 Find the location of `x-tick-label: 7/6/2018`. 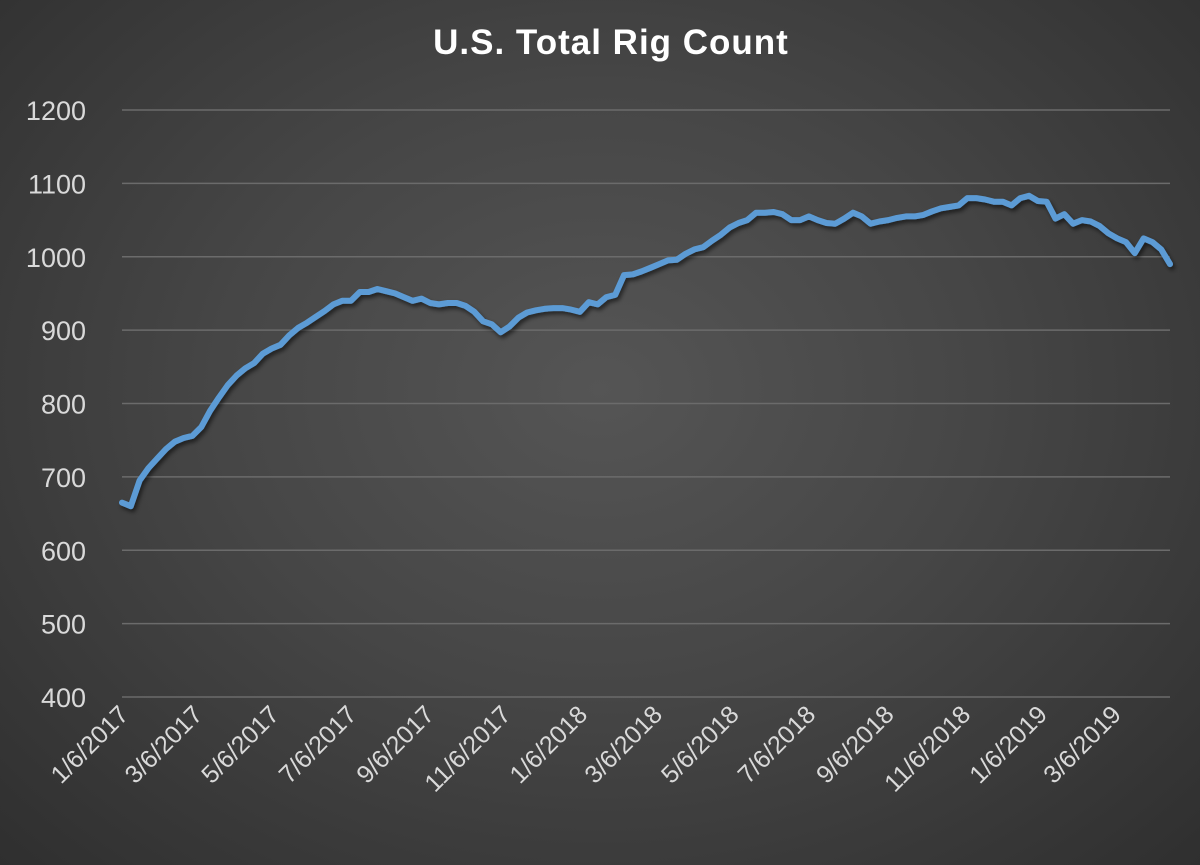

x-tick-label: 7/6/2018 is located at coordinates (777, 744).